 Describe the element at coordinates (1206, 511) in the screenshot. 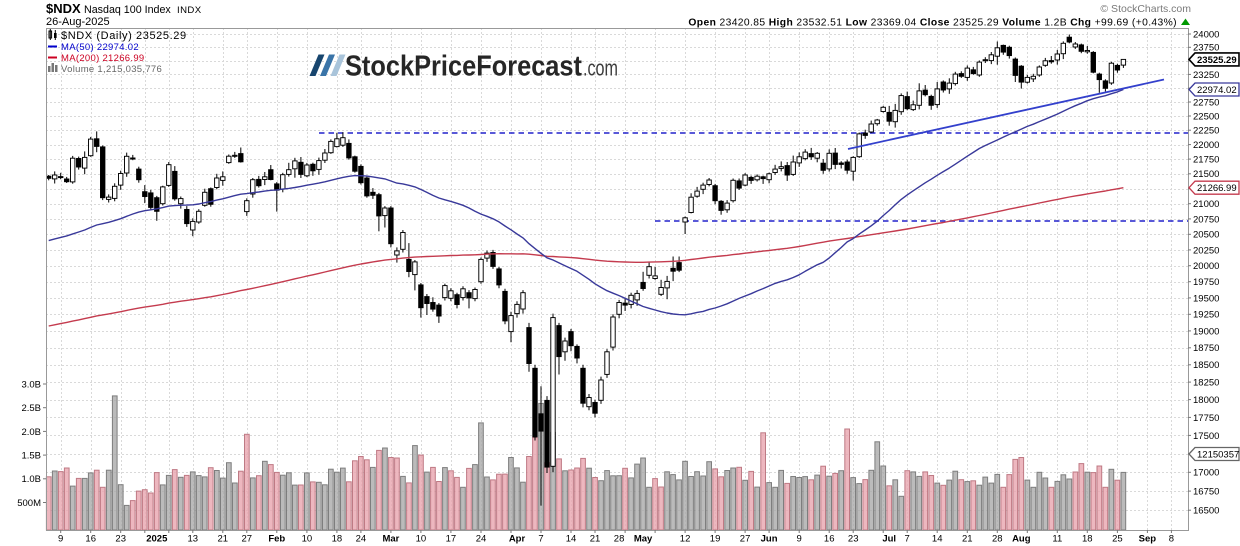

I see `svg-text: 16500` at that location.